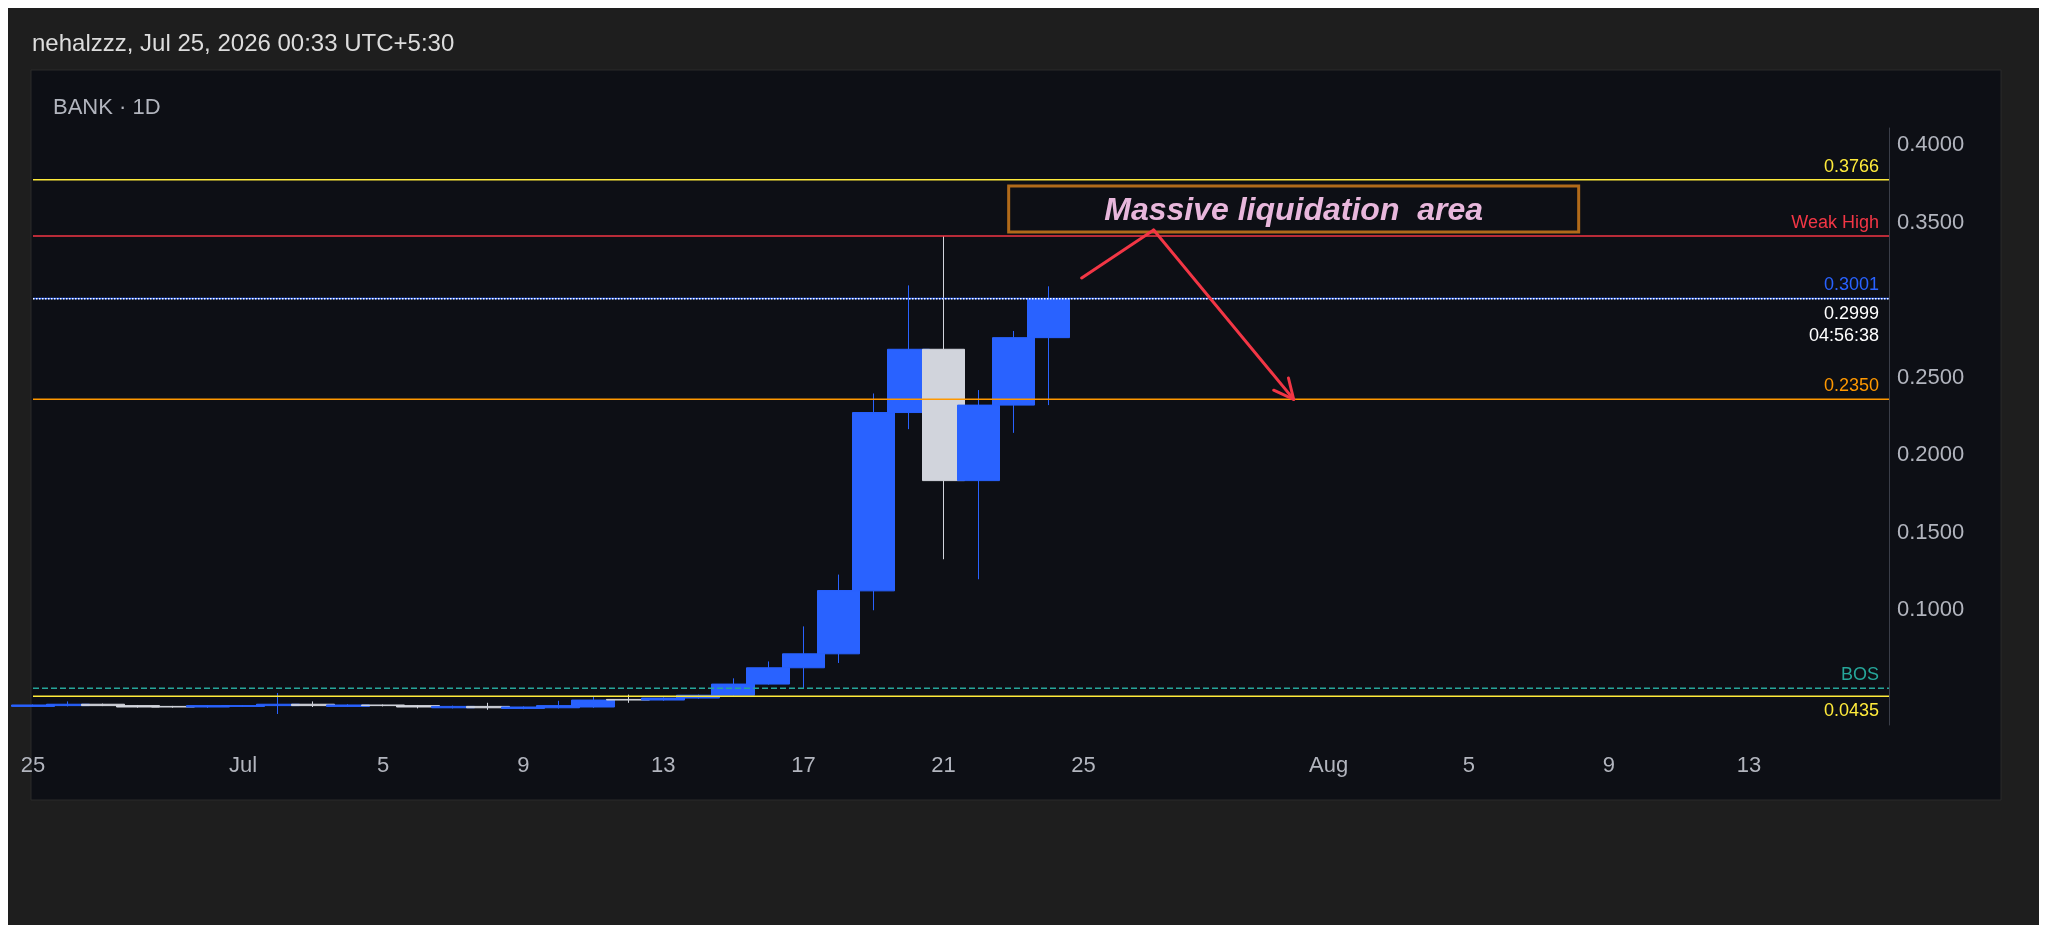  I want to click on chart-title: BANK · 1D, so click(107, 106).